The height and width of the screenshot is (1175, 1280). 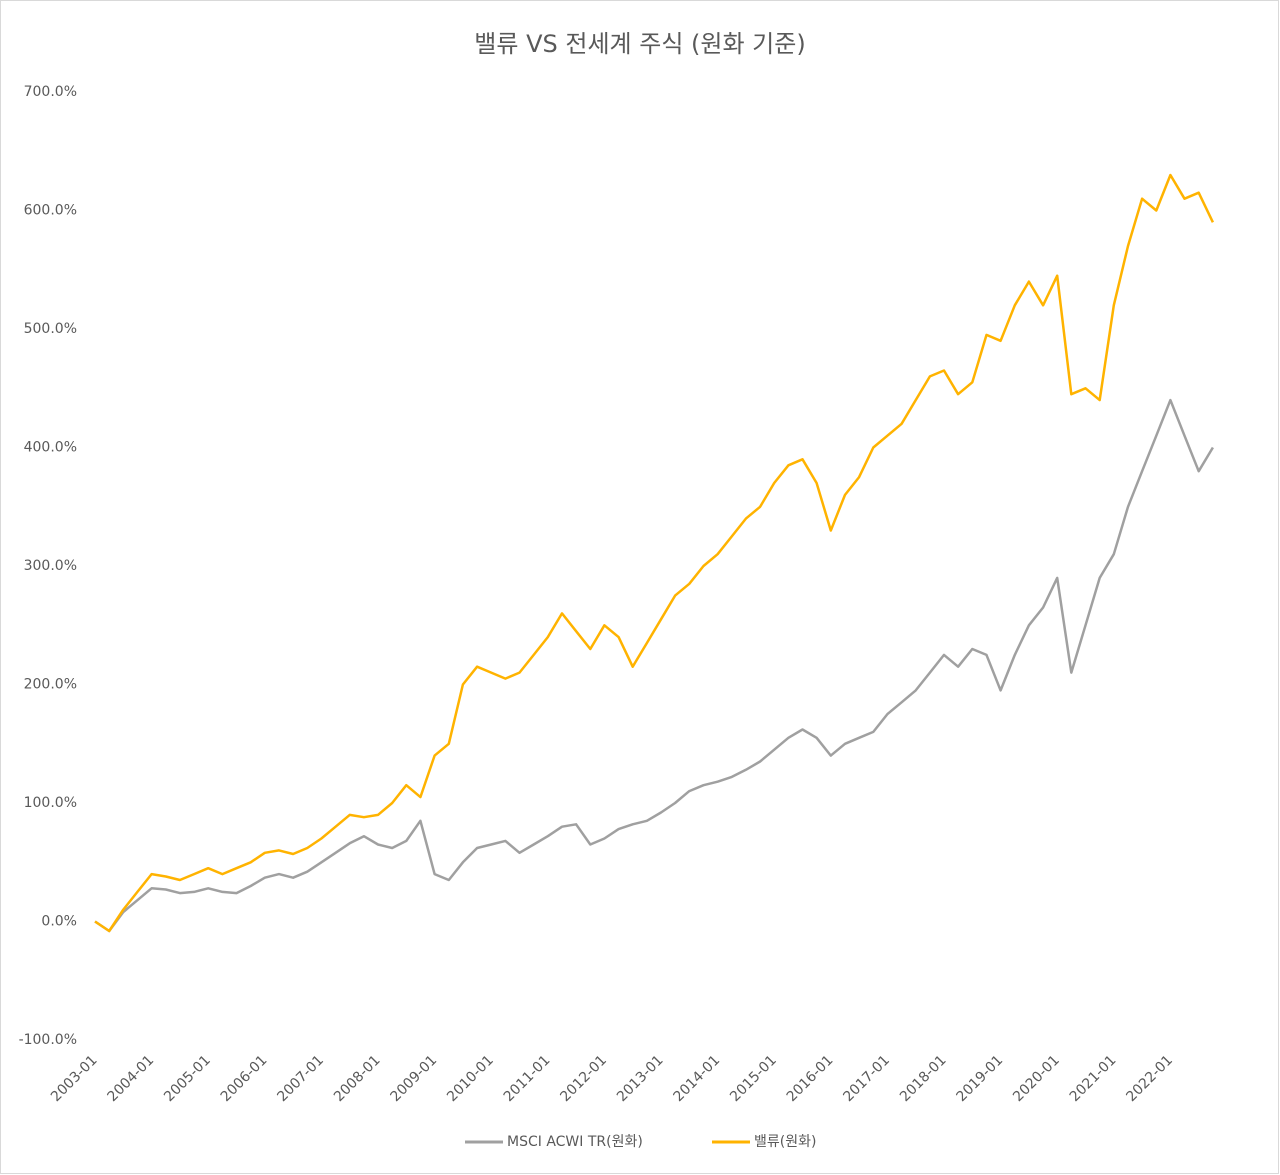 What do you see at coordinates (50, 329) in the screenshot?
I see `y-tick-label: 500.0%` at bounding box center [50, 329].